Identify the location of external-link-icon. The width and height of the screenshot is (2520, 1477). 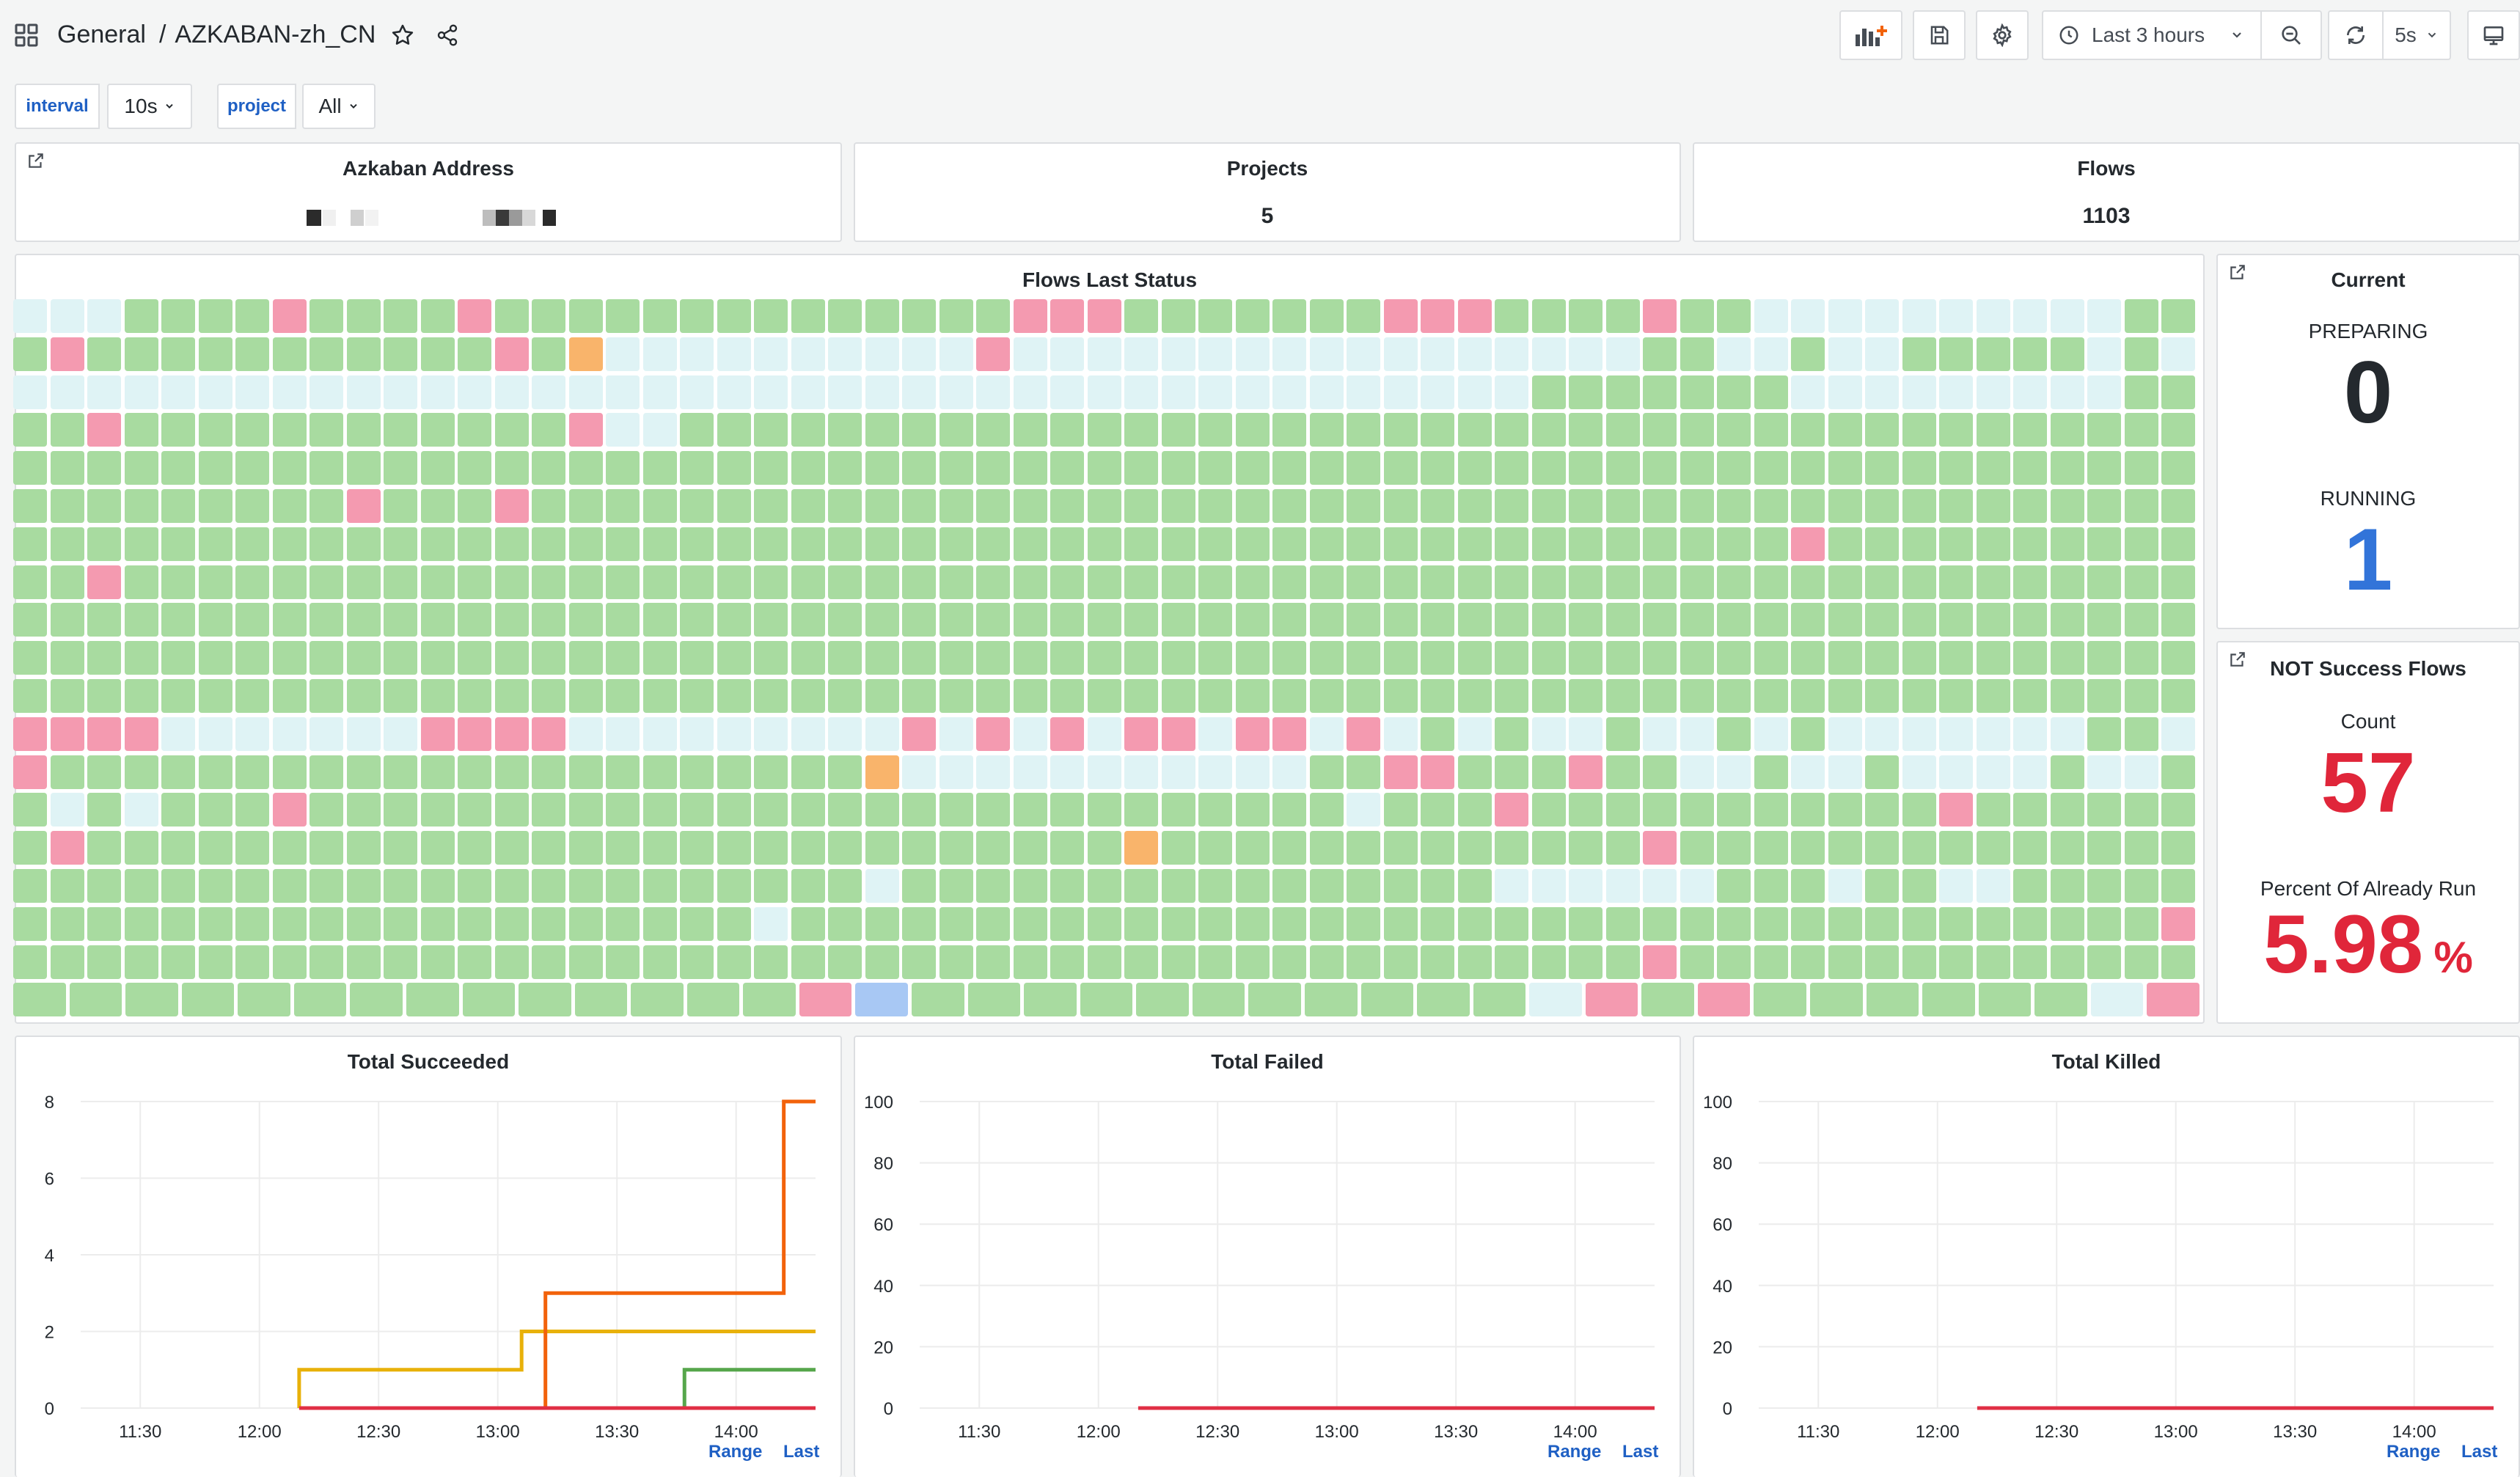
(2237, 272).